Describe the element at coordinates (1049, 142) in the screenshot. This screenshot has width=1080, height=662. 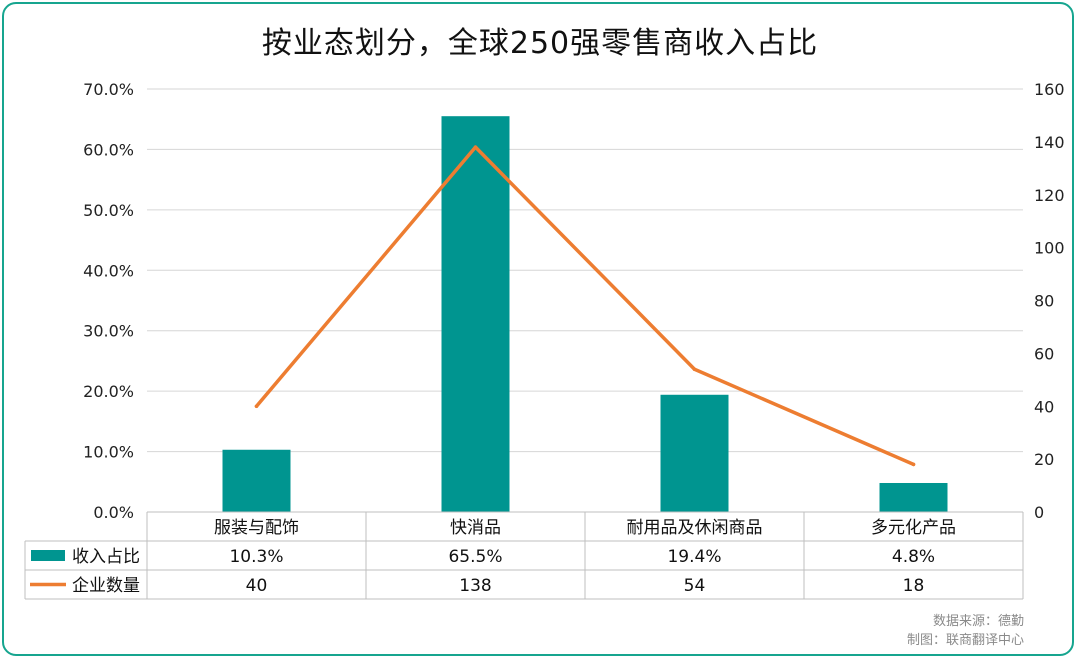
I see `y-right-tick-label: 140` at that location.